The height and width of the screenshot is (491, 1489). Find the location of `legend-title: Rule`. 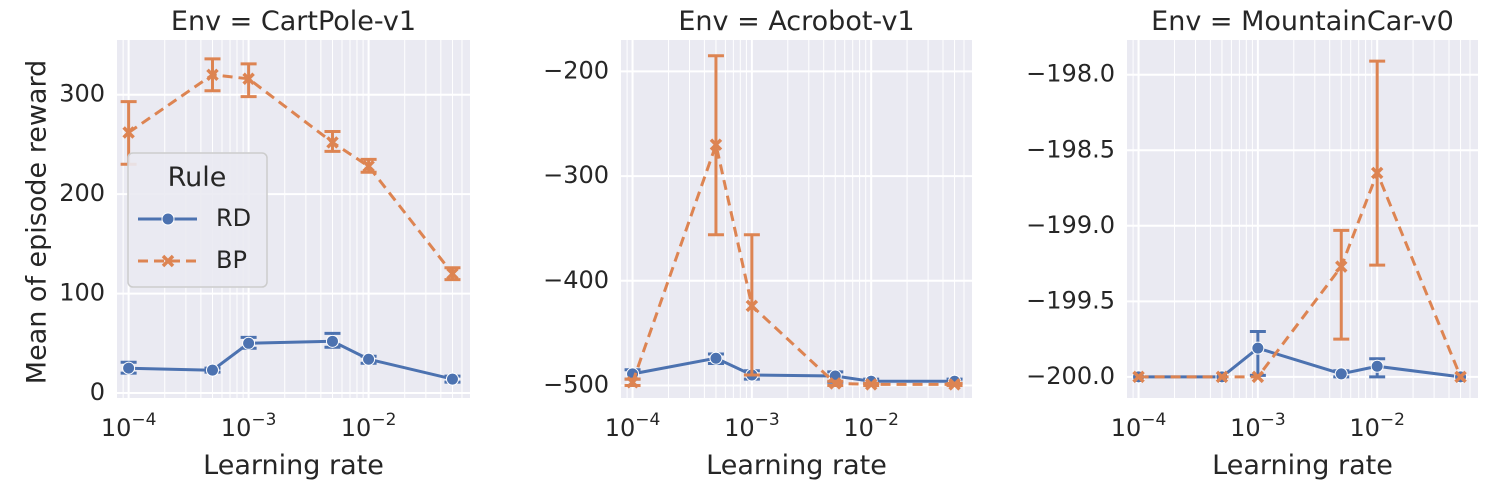

legend-title: Rule is located at coordinates (197, 177).